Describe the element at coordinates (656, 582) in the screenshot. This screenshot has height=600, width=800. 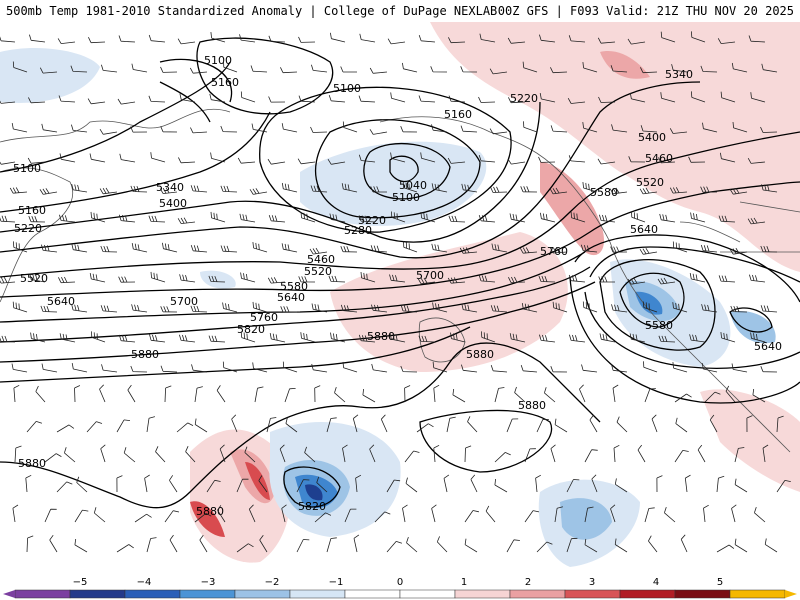
I see `colorbar-tick-label: 4` at that location.